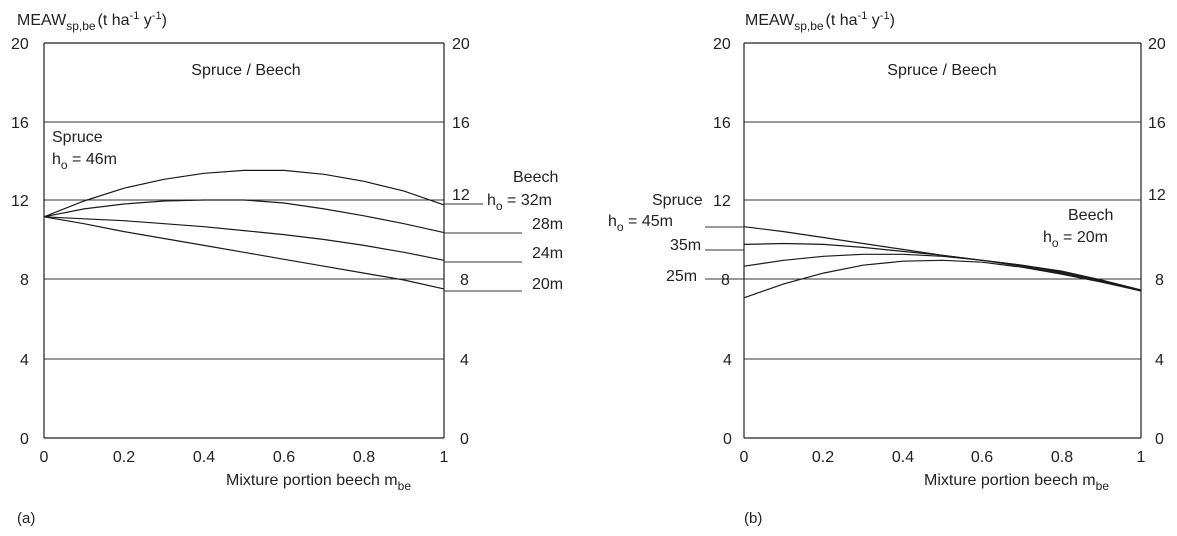  What do you see at coordinates (284, 457) in the screenshot?
I see `panel-a-xtick-3: 0.6` at bounding box center [284, 457].